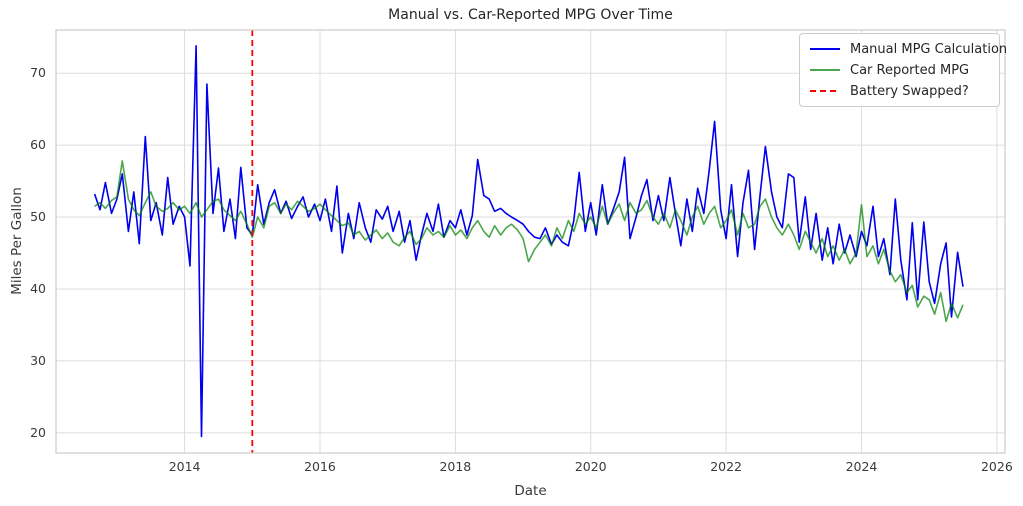 The height and width of the screenshot is (506, 1023). Describe the element at coordinates (38, 217) in the screenshot. I see `y-tick-label: 50` at that location.